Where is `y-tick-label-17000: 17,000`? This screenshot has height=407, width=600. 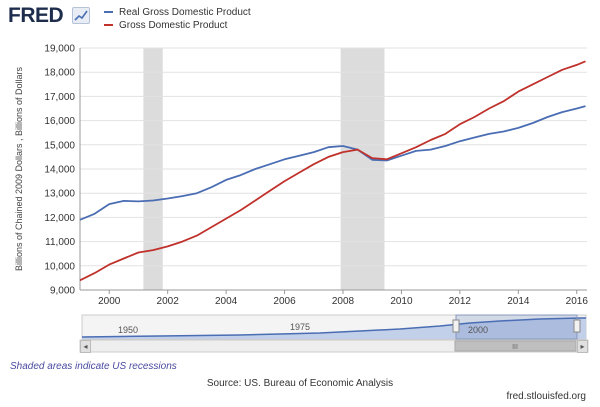
y-tick-label-17000: 17,000 is located at coordinates (59, 97).